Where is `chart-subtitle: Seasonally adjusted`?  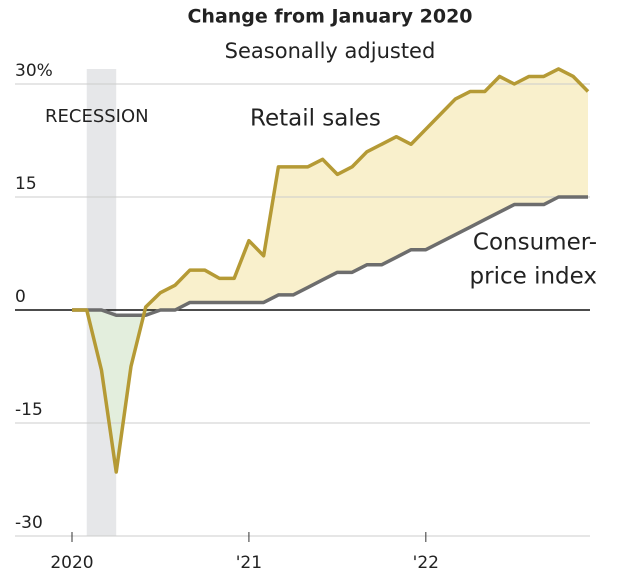
chart-subtitle: Seasonally adjusted is located at coordinates (330, 51).